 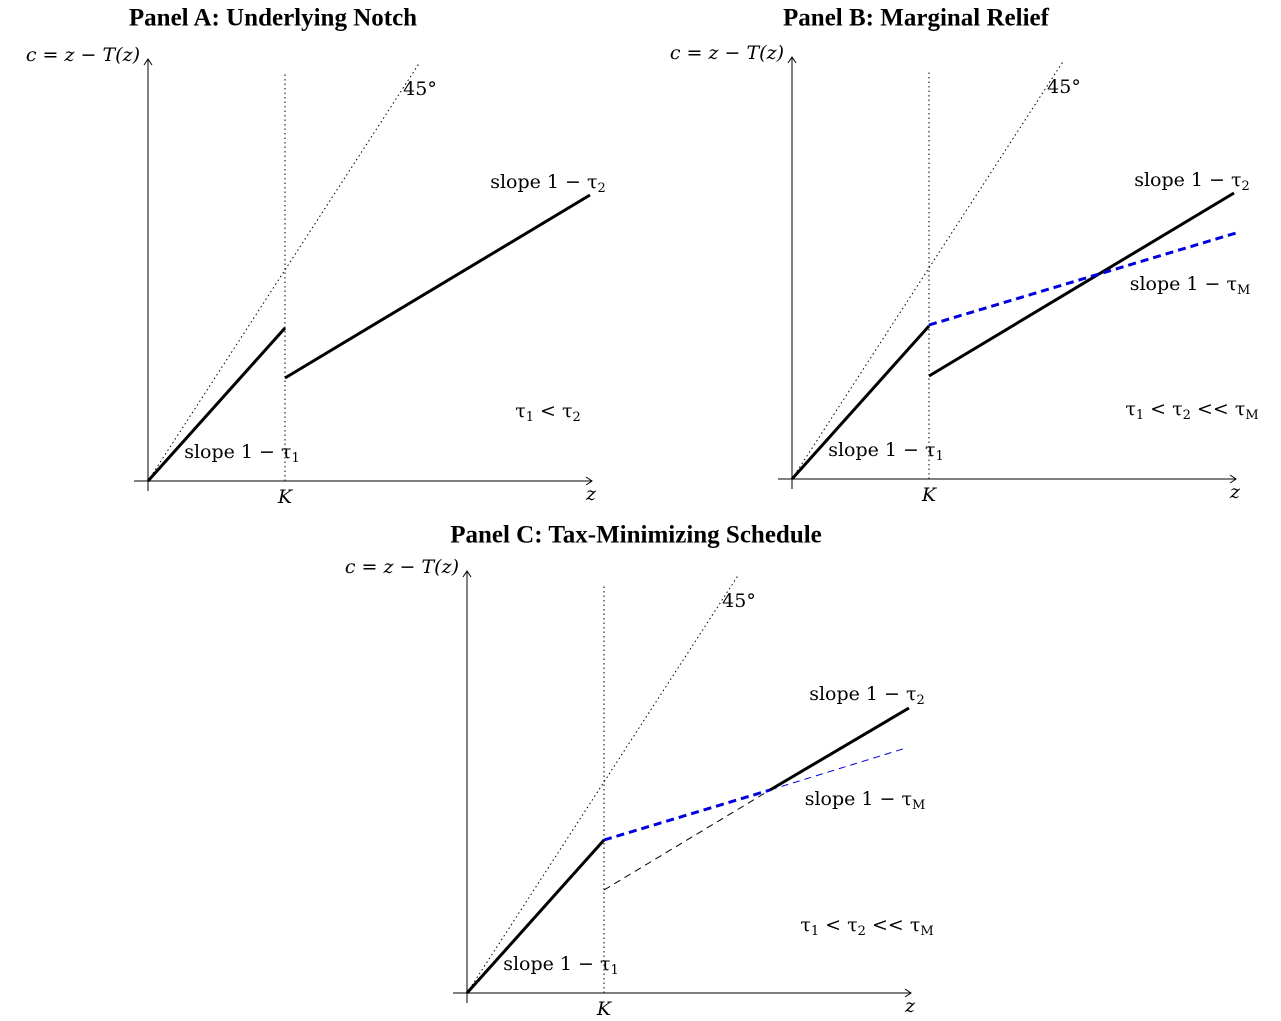 What do you see at coordinates (916, 18) in the screenshot?
I see `panel-title: Panel B: Marginal Relief` at bounding box center [916, 18].